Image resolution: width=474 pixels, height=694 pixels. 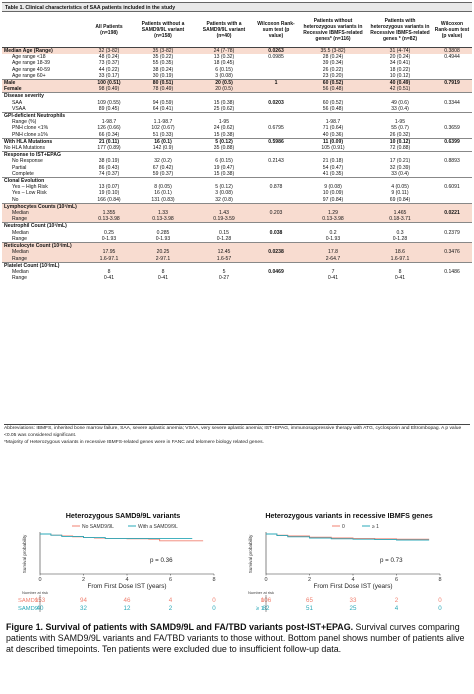 I want to click on table-row: GPI-deficient Neutrophils, so click(x=237, y=116).